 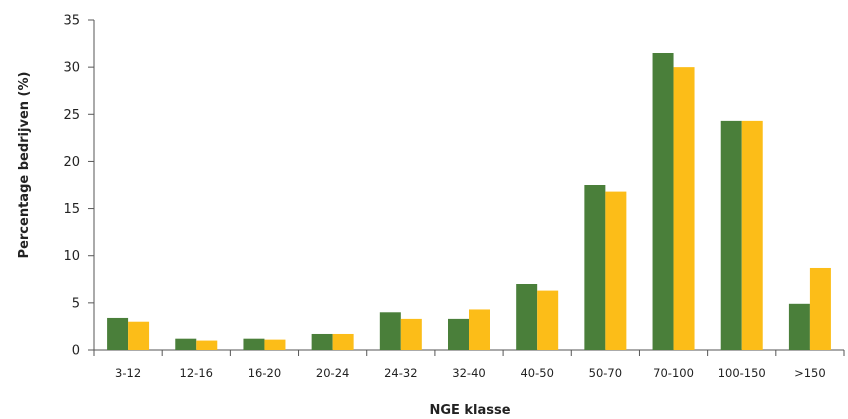 What do you see at coordinates (24, 165) in the screenshot?
I see `y-axis-title: Percentage bedrijven (%)` at bounding box center [24, 165].